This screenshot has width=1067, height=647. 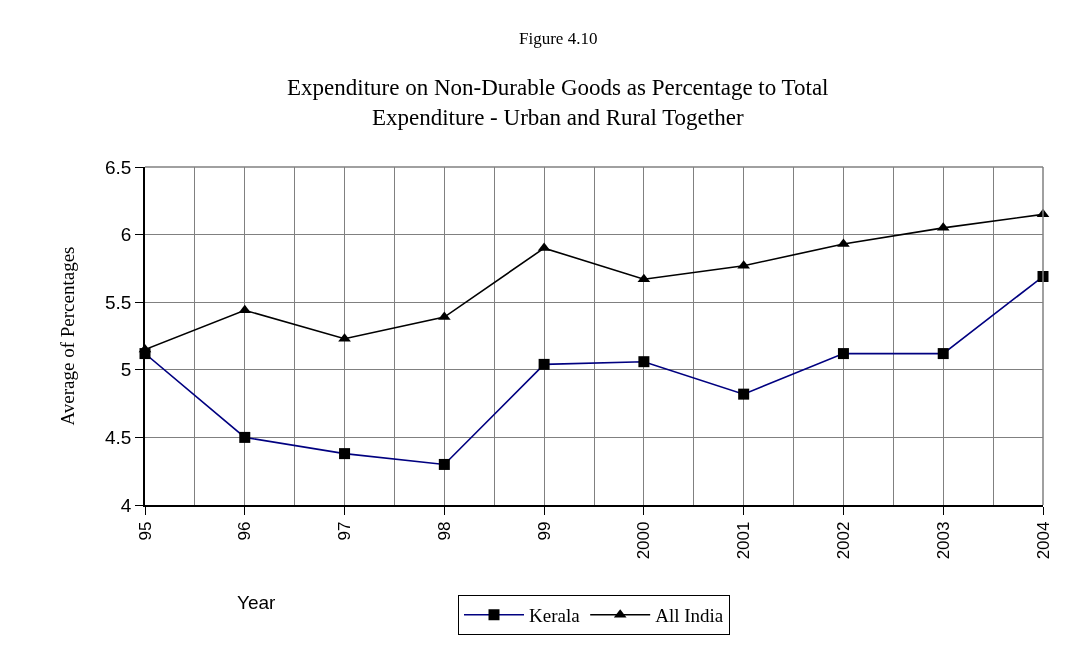 I want to click on legend-label: All India, so click(x=689, y=616).